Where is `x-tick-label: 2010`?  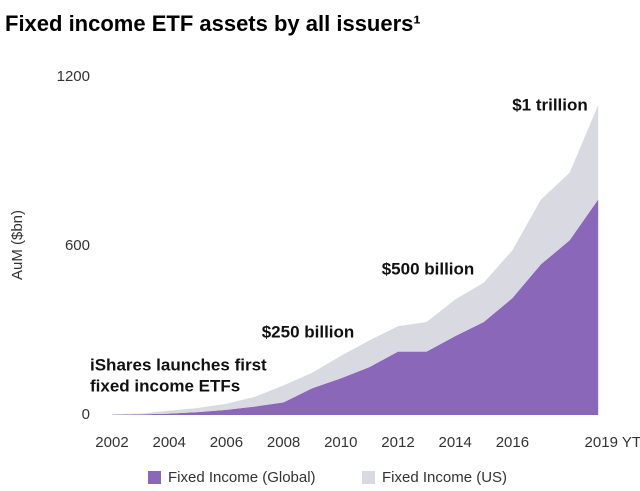
x-tick-label: 2010 is located at coordinates (340, 442).